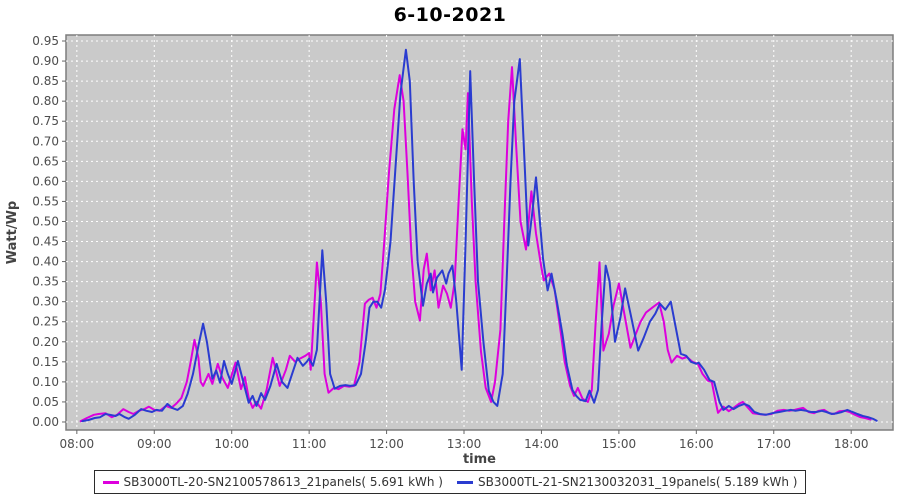 This screenshot has width=900, height=500. What do you see at coordinates (45, 201) in the screenshot?
I see `y-tick-label: 0.55` at bounding box center [45, 201].